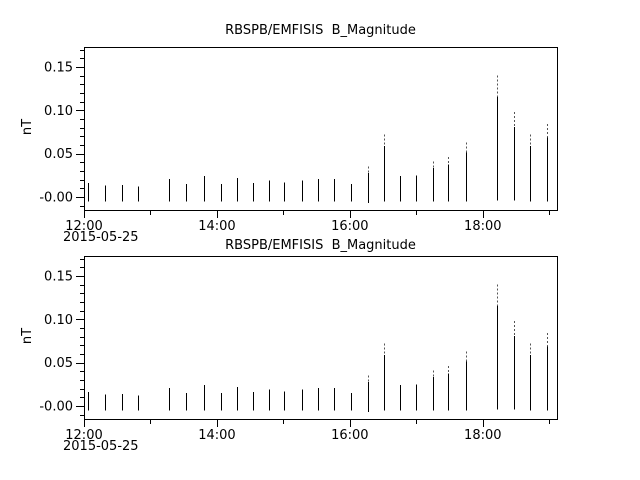 The image size is (640, 480). What do you see at coordinates (27, 127) in the screenshot?
I see `plot1-y-axis-label: nT` at bounding box center [27, 127].